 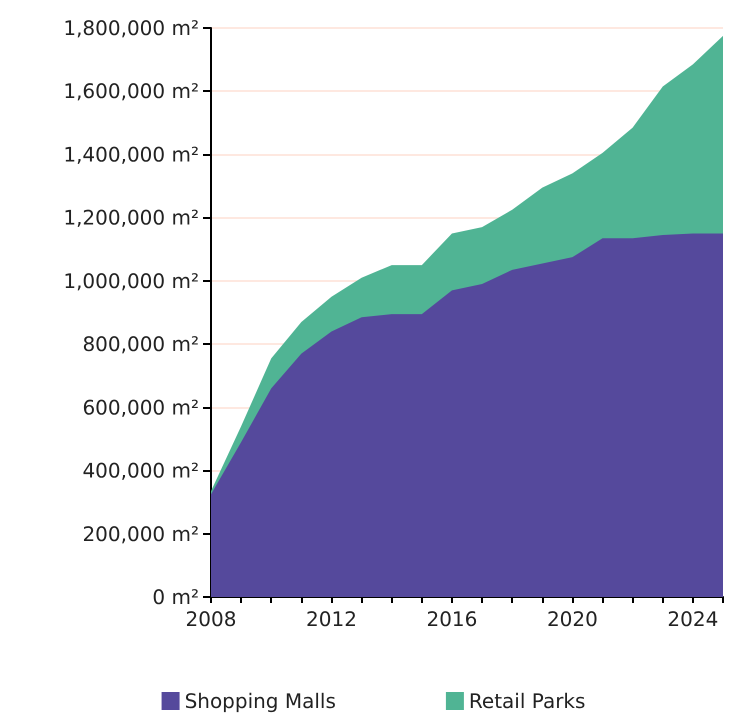 I want to click on x-tick-label: 2012, so click(x=331, y=619).